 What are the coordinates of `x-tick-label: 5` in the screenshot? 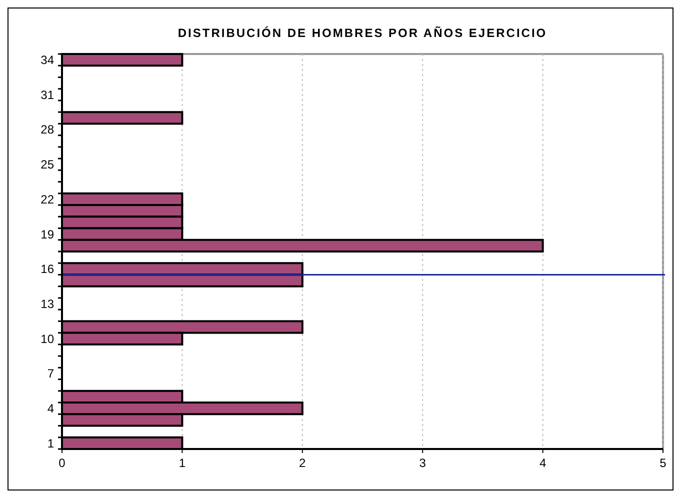 It's located at (663, 463).